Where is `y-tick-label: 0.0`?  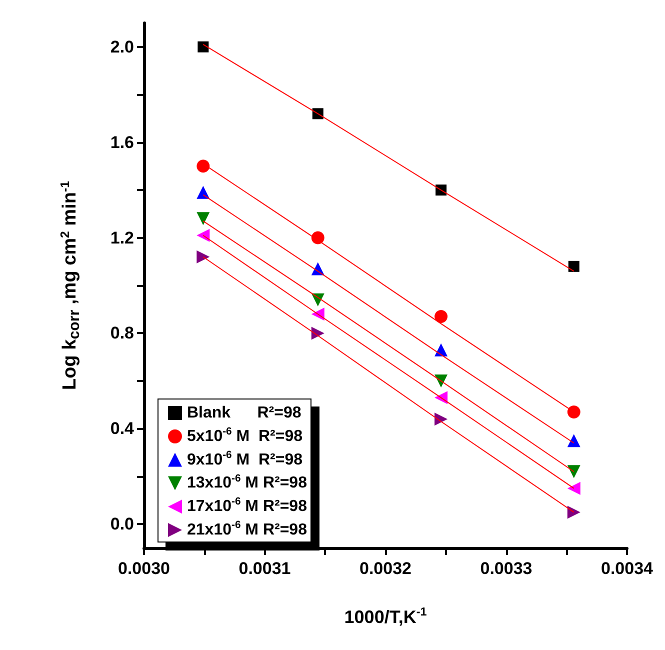
y-tick-label: 0.0 is located at coordinates (122, 524).